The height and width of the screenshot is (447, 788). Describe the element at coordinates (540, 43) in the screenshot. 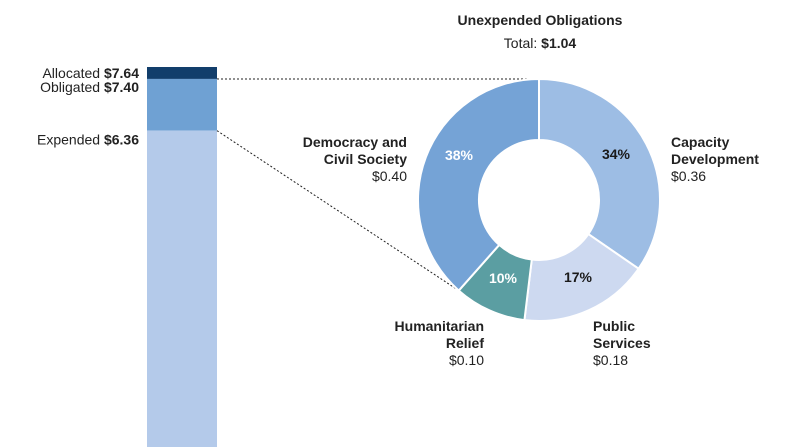

I see `donut-total: Total: $1.04` at that location.